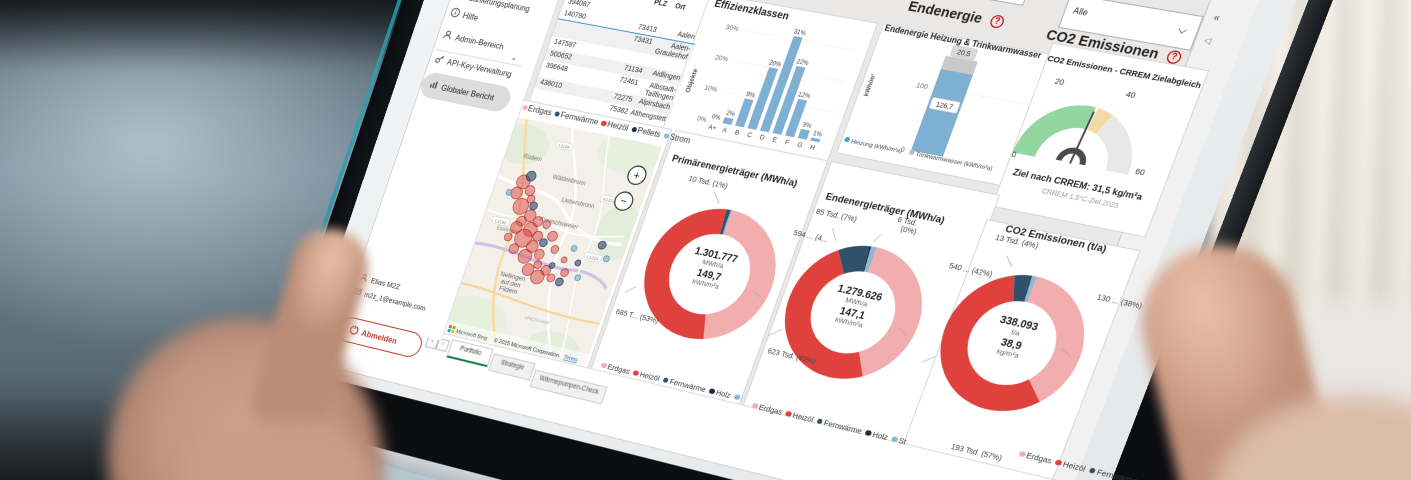 The height and width of the screenshot is (480, 1411). What do you see at coordinates (817, 135) in the screenshot?
I see `svg-text: 1%` at bounding box center [817, 135].